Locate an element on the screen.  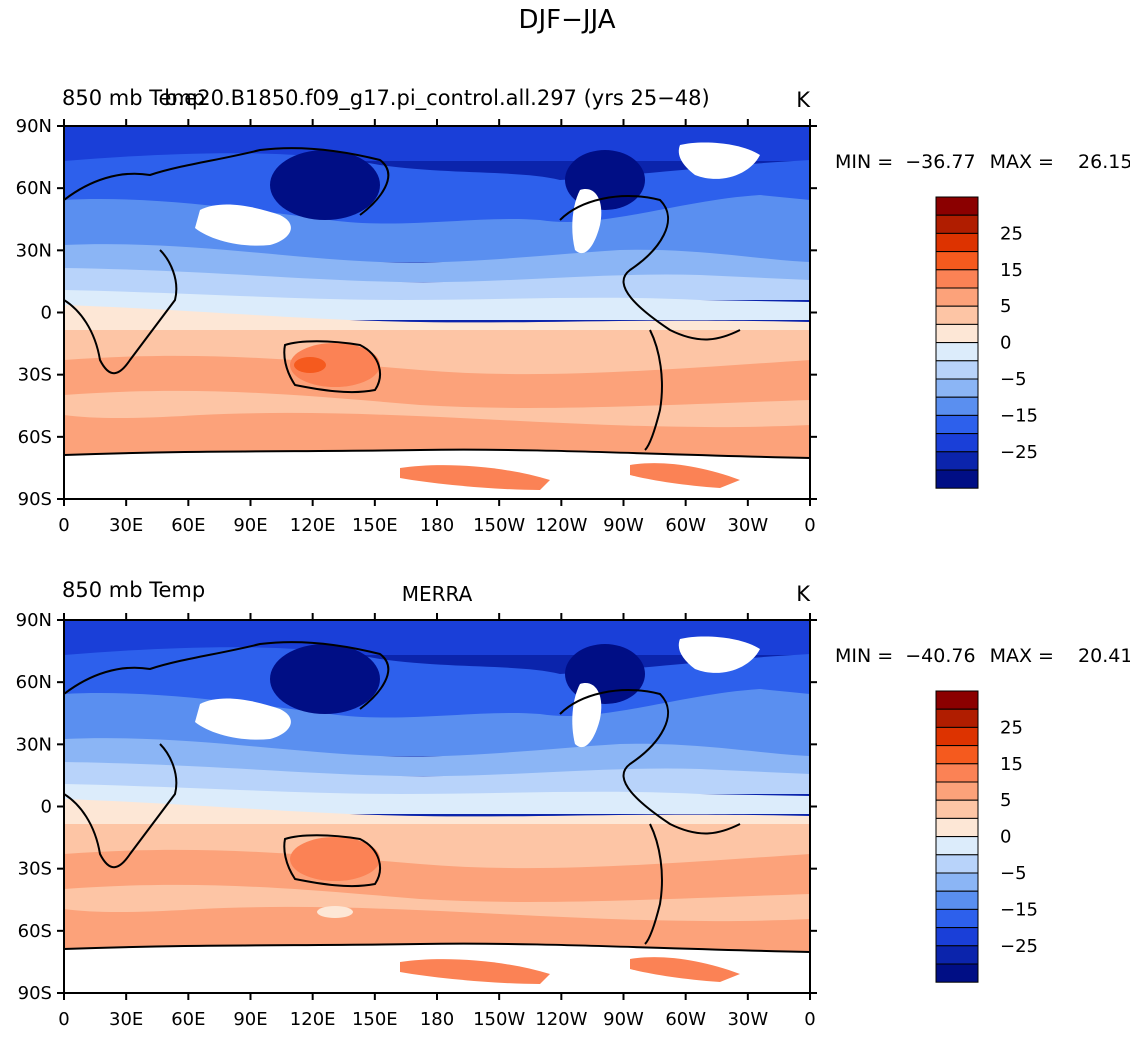
panel-center-title: MERRA is located at coordinates (437, 594).